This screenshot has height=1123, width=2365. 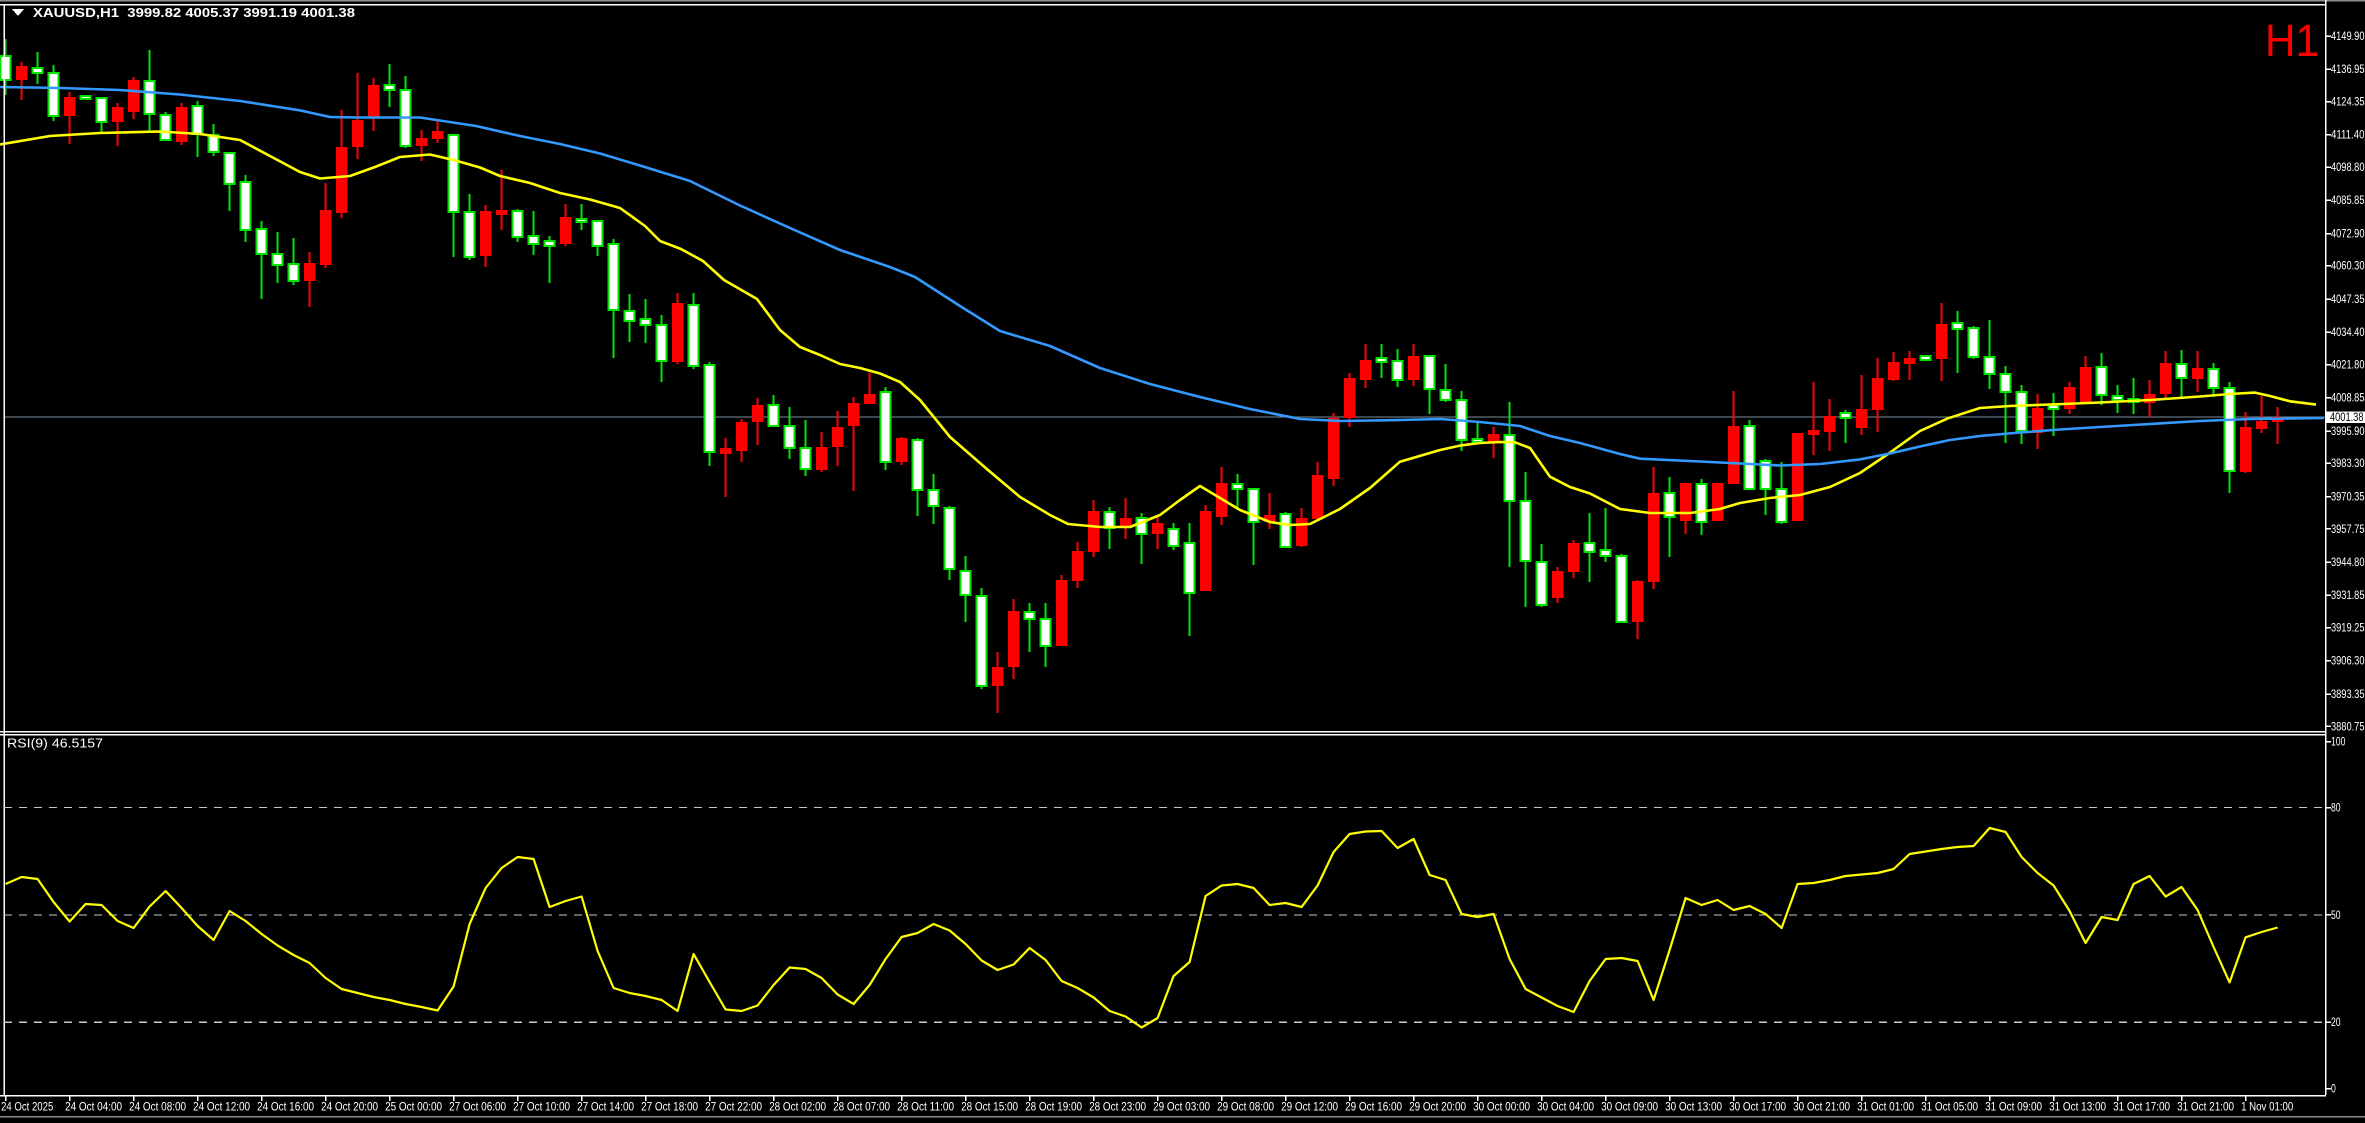 What do you see at coordinates (2348, 399) in the screenshot?
I see `svg-text: 4008.85` at bounding box center [2348, 399].